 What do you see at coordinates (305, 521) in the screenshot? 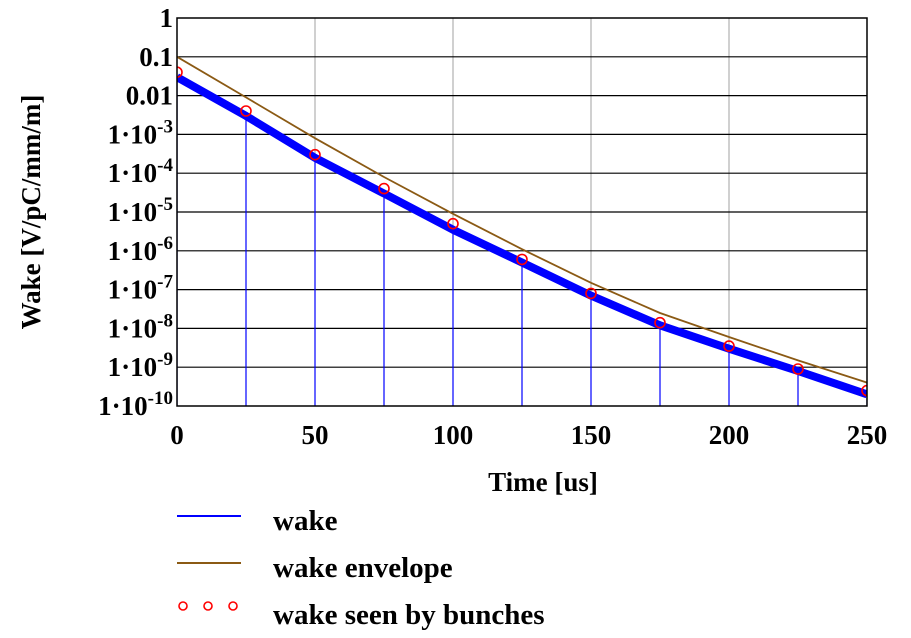
I see `legend-entry: wake` at bounding box center [305, 521].